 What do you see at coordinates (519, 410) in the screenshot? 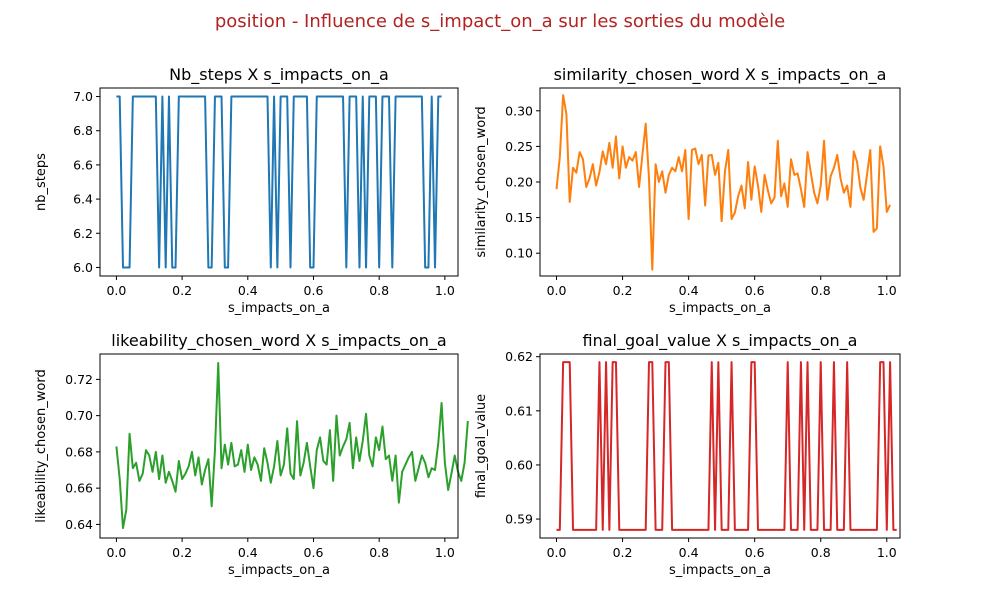
I see `y-tick-label: 0.61` at bounding box center [519, 410].